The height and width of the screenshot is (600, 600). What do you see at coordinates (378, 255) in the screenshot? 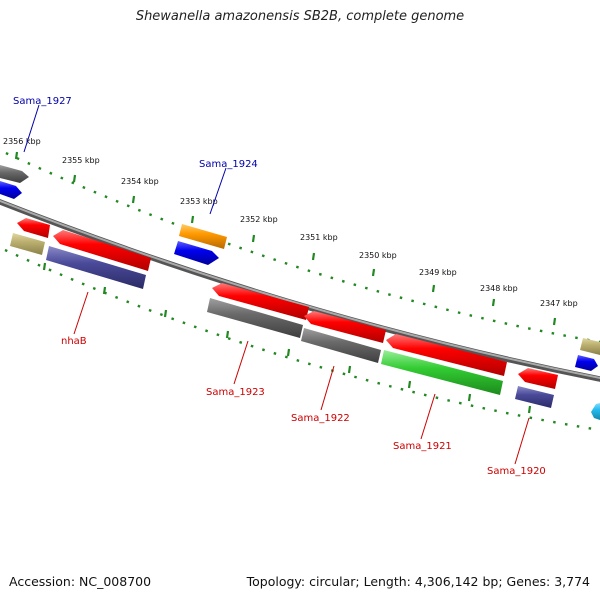
I see `tick-label: 2350 kbp` at bounding box center [378, 255].